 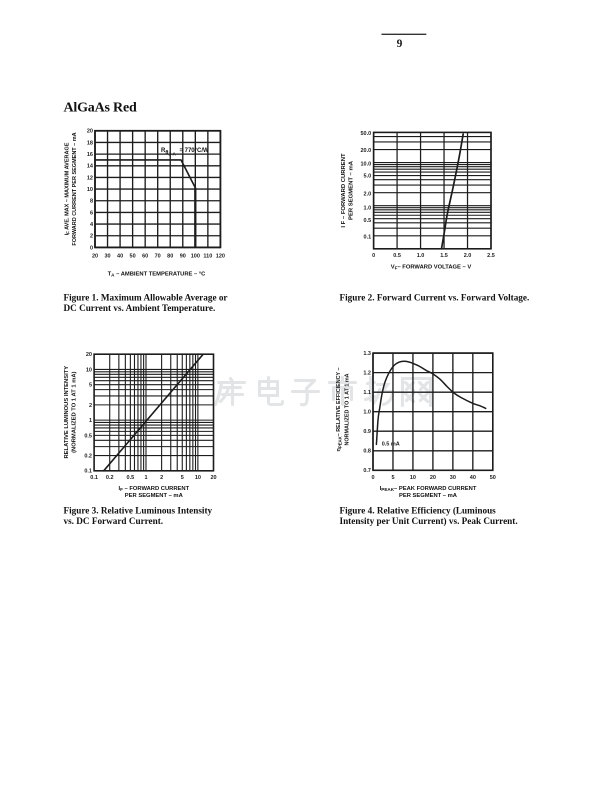 What do you see at coordinates (431, 267) in the screenshot?
I see `svg-text: VF– FORWARD VOLTAGE – V` at bounding box center [431, 267].